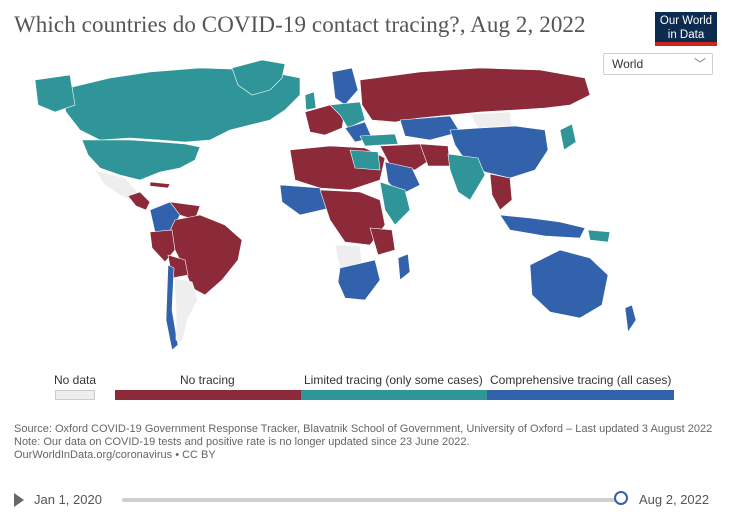  What do you see at coordinates (305, 200) in the screenshot?
I see `country-west-africa` at bounding box center [305, 200].